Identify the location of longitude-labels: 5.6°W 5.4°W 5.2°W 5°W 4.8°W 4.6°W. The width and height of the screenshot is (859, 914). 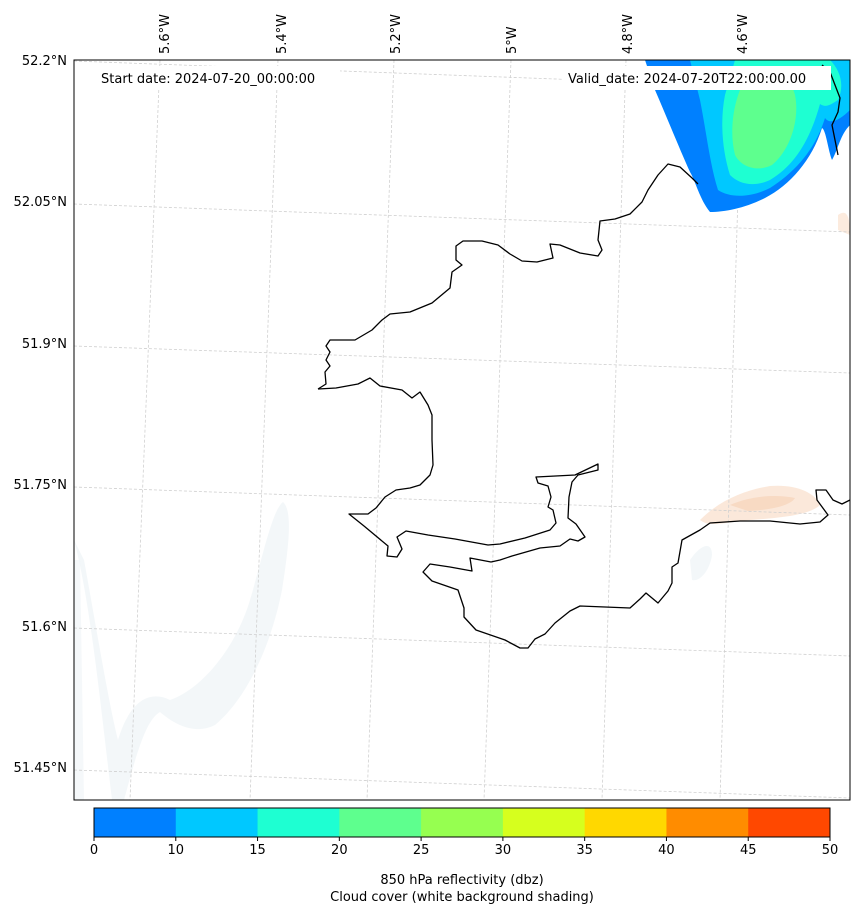
(454, 34).